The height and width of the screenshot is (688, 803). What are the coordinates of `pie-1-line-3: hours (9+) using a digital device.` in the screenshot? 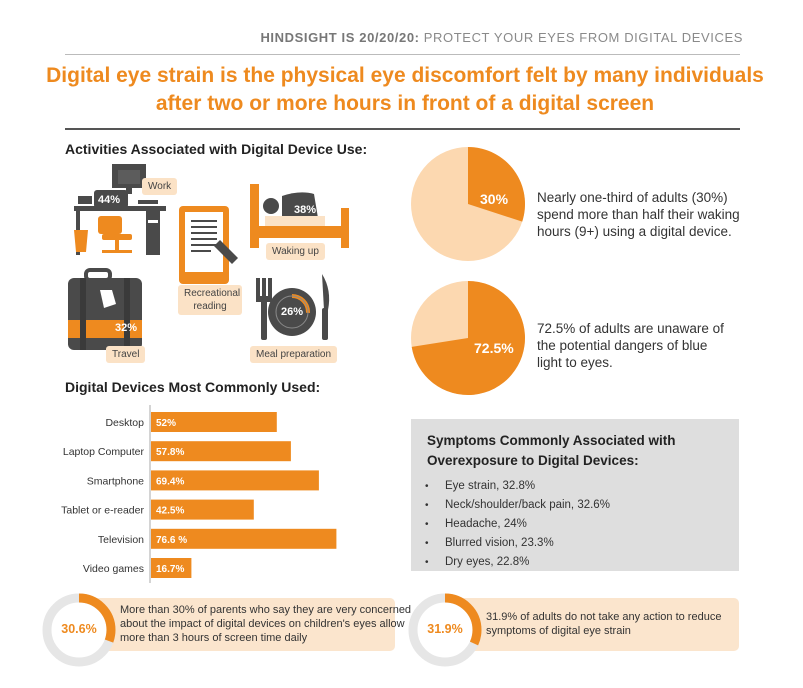 It's located at (634, 231).